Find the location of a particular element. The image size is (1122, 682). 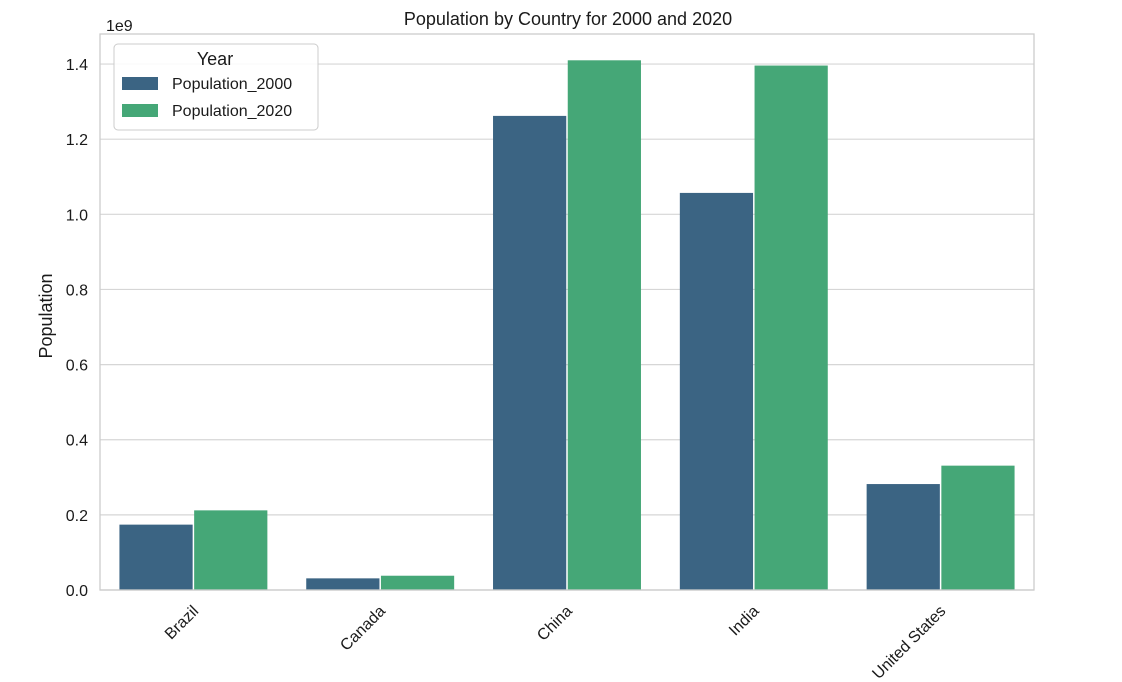

y-tick-label: 1.4 is located at coordinates (77, 65).